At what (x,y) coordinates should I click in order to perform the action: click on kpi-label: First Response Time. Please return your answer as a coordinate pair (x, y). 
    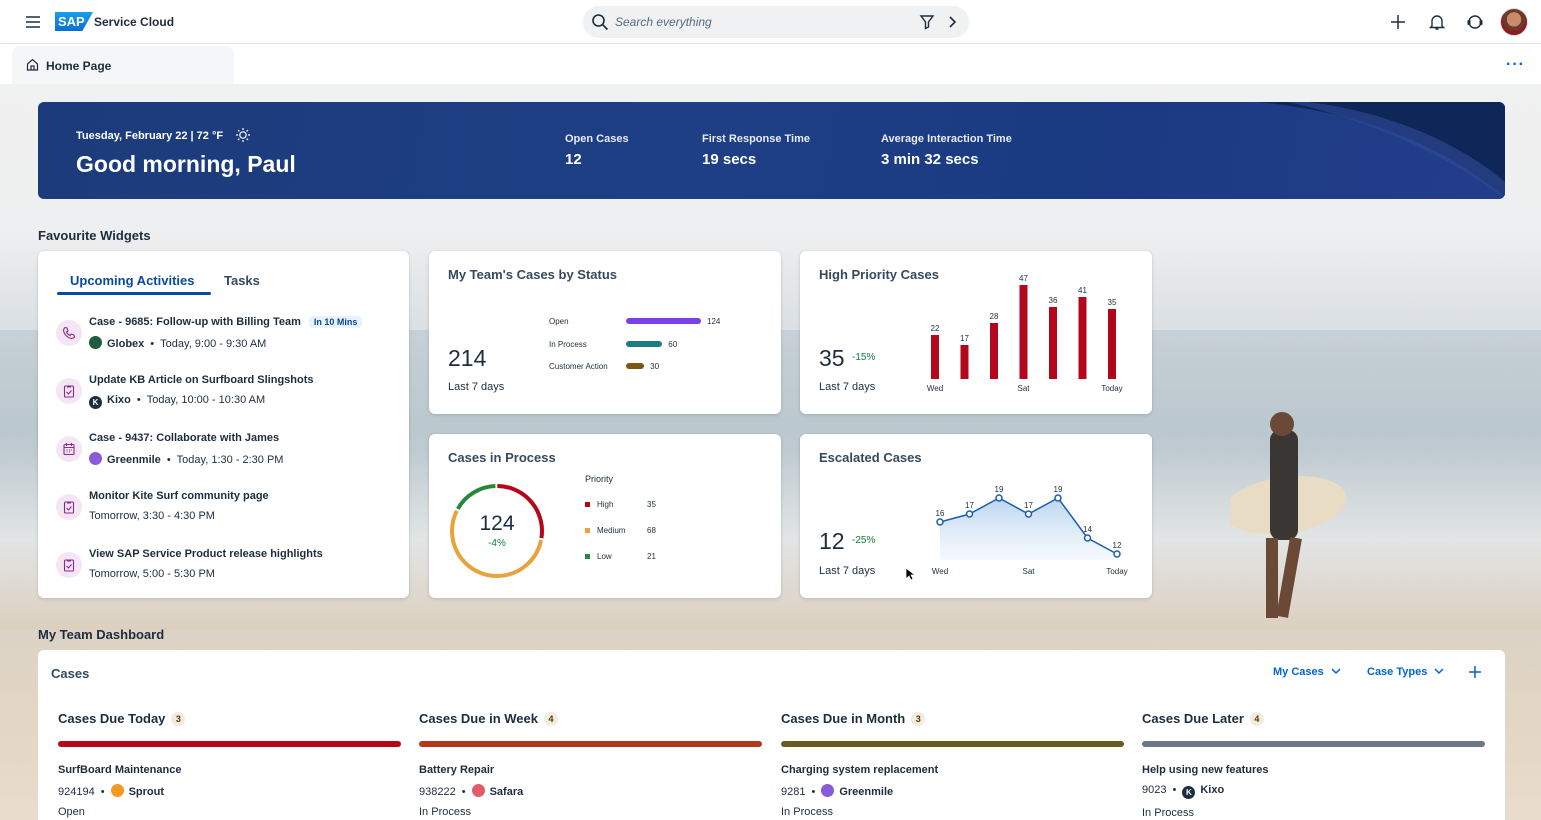
    Looking at the image, I should click on (756, 139).